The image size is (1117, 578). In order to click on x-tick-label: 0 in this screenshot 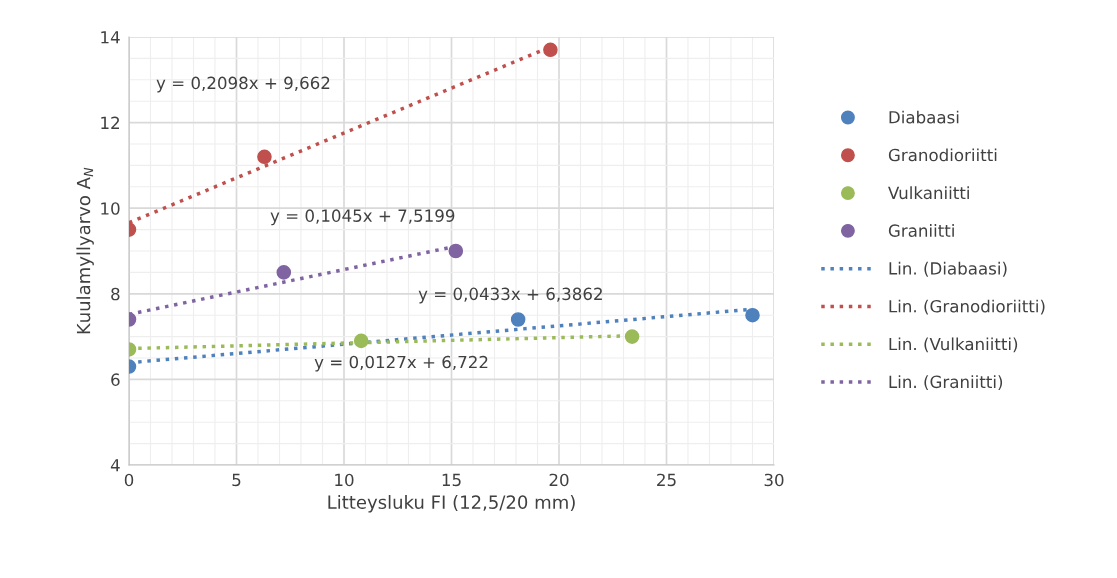, I will do `click(129, 480)`.